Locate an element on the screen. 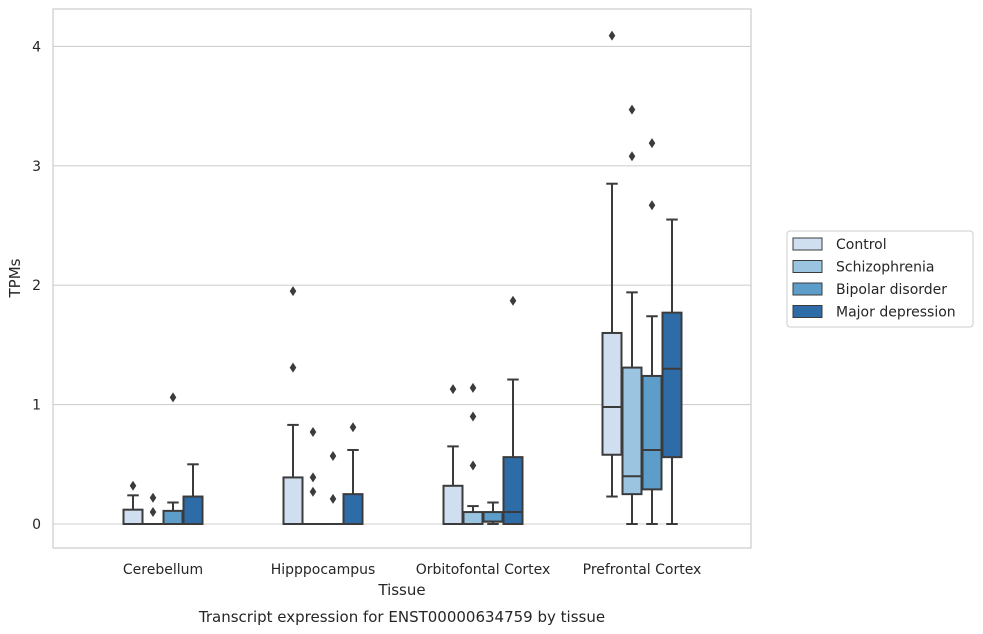 This screenshot has width=983, height=634. y-tick-label: 2 is located at coordinates (36, 286).